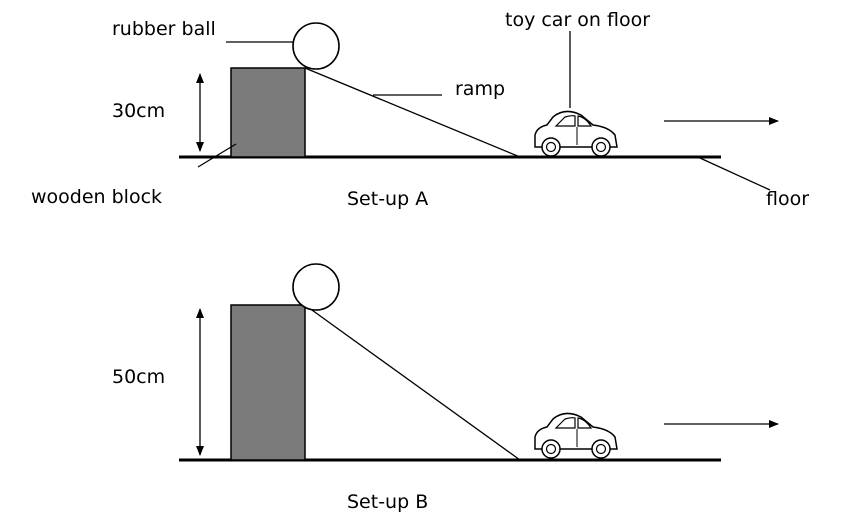 The width and height of the screenshot is (842, 525). What do you see at coordinates (412, 382) in the screenshot?
I see `ramp-b` at bounding box center [412, 382].